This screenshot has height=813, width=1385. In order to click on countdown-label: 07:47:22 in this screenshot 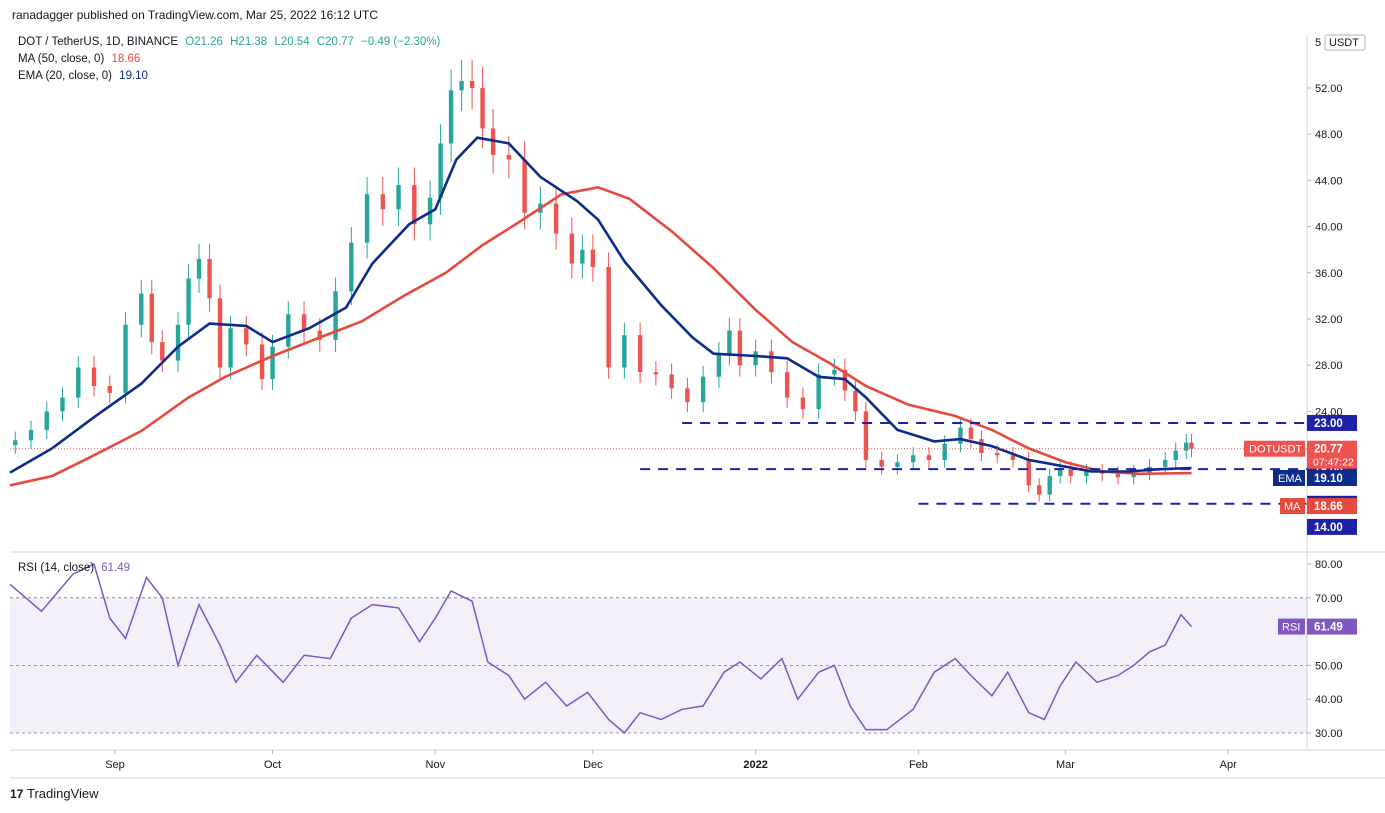, I will do `click(1333, 463)`.